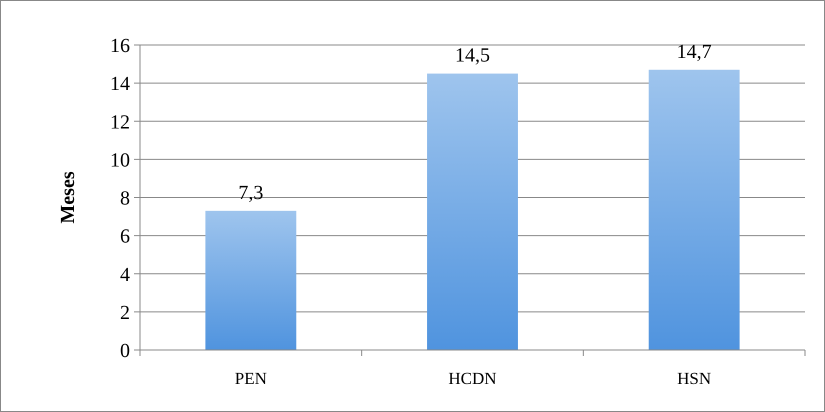 The height and width of the screenshot is (412, 825). What do you see at coordinates (125, 313) in the screenshot?
I see `y-tick-label: 2` at bounding box center [125, 313].